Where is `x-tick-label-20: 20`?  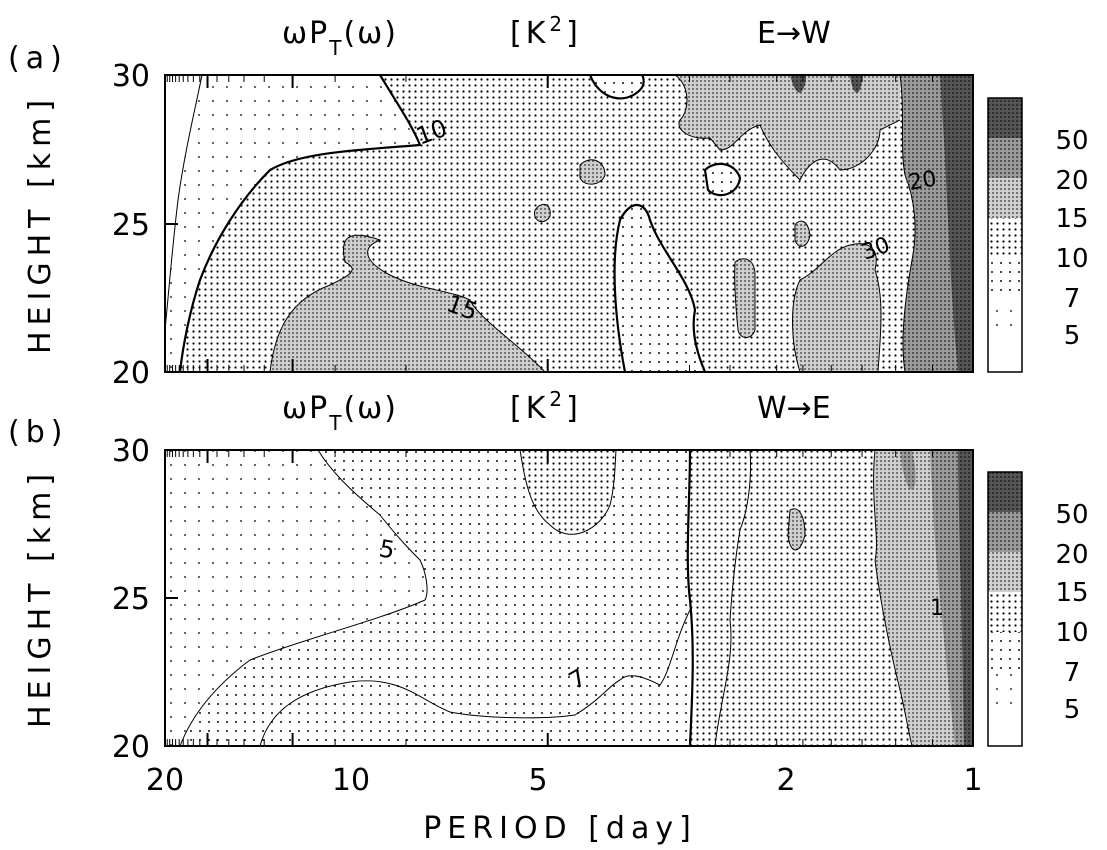
x-tick-label-20: 20 is located at coordinates (165, 780).